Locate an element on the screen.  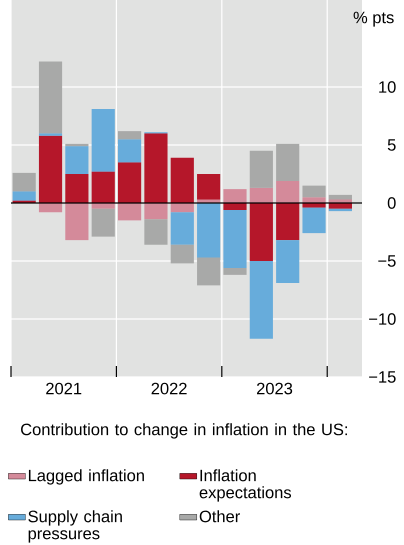
legend-title: Contribution to change in inflation in the US: is located at coordinates (184, 431).